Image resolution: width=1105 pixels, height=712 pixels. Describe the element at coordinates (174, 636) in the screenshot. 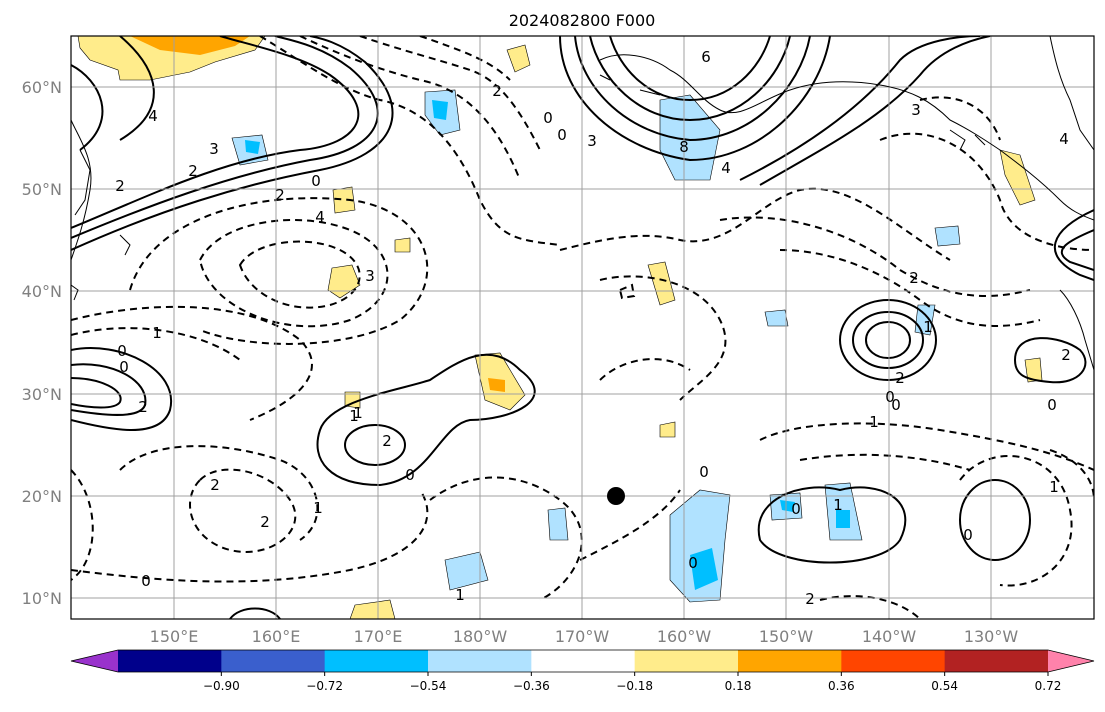

I see `lon-label: 150°E` at that location.